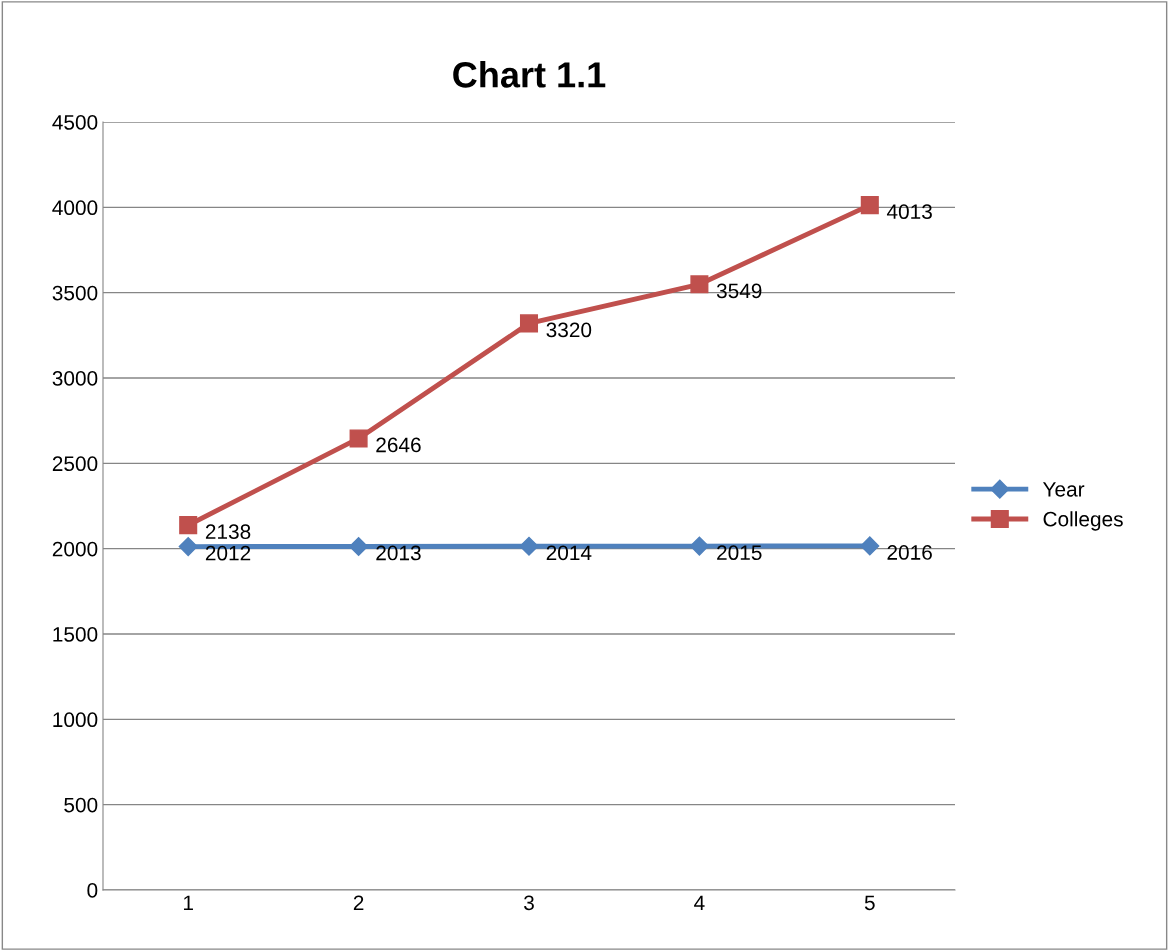 This screenshot has width=1169, height=951. I want to click on y-tick-label: 4500, so click(75, 122).